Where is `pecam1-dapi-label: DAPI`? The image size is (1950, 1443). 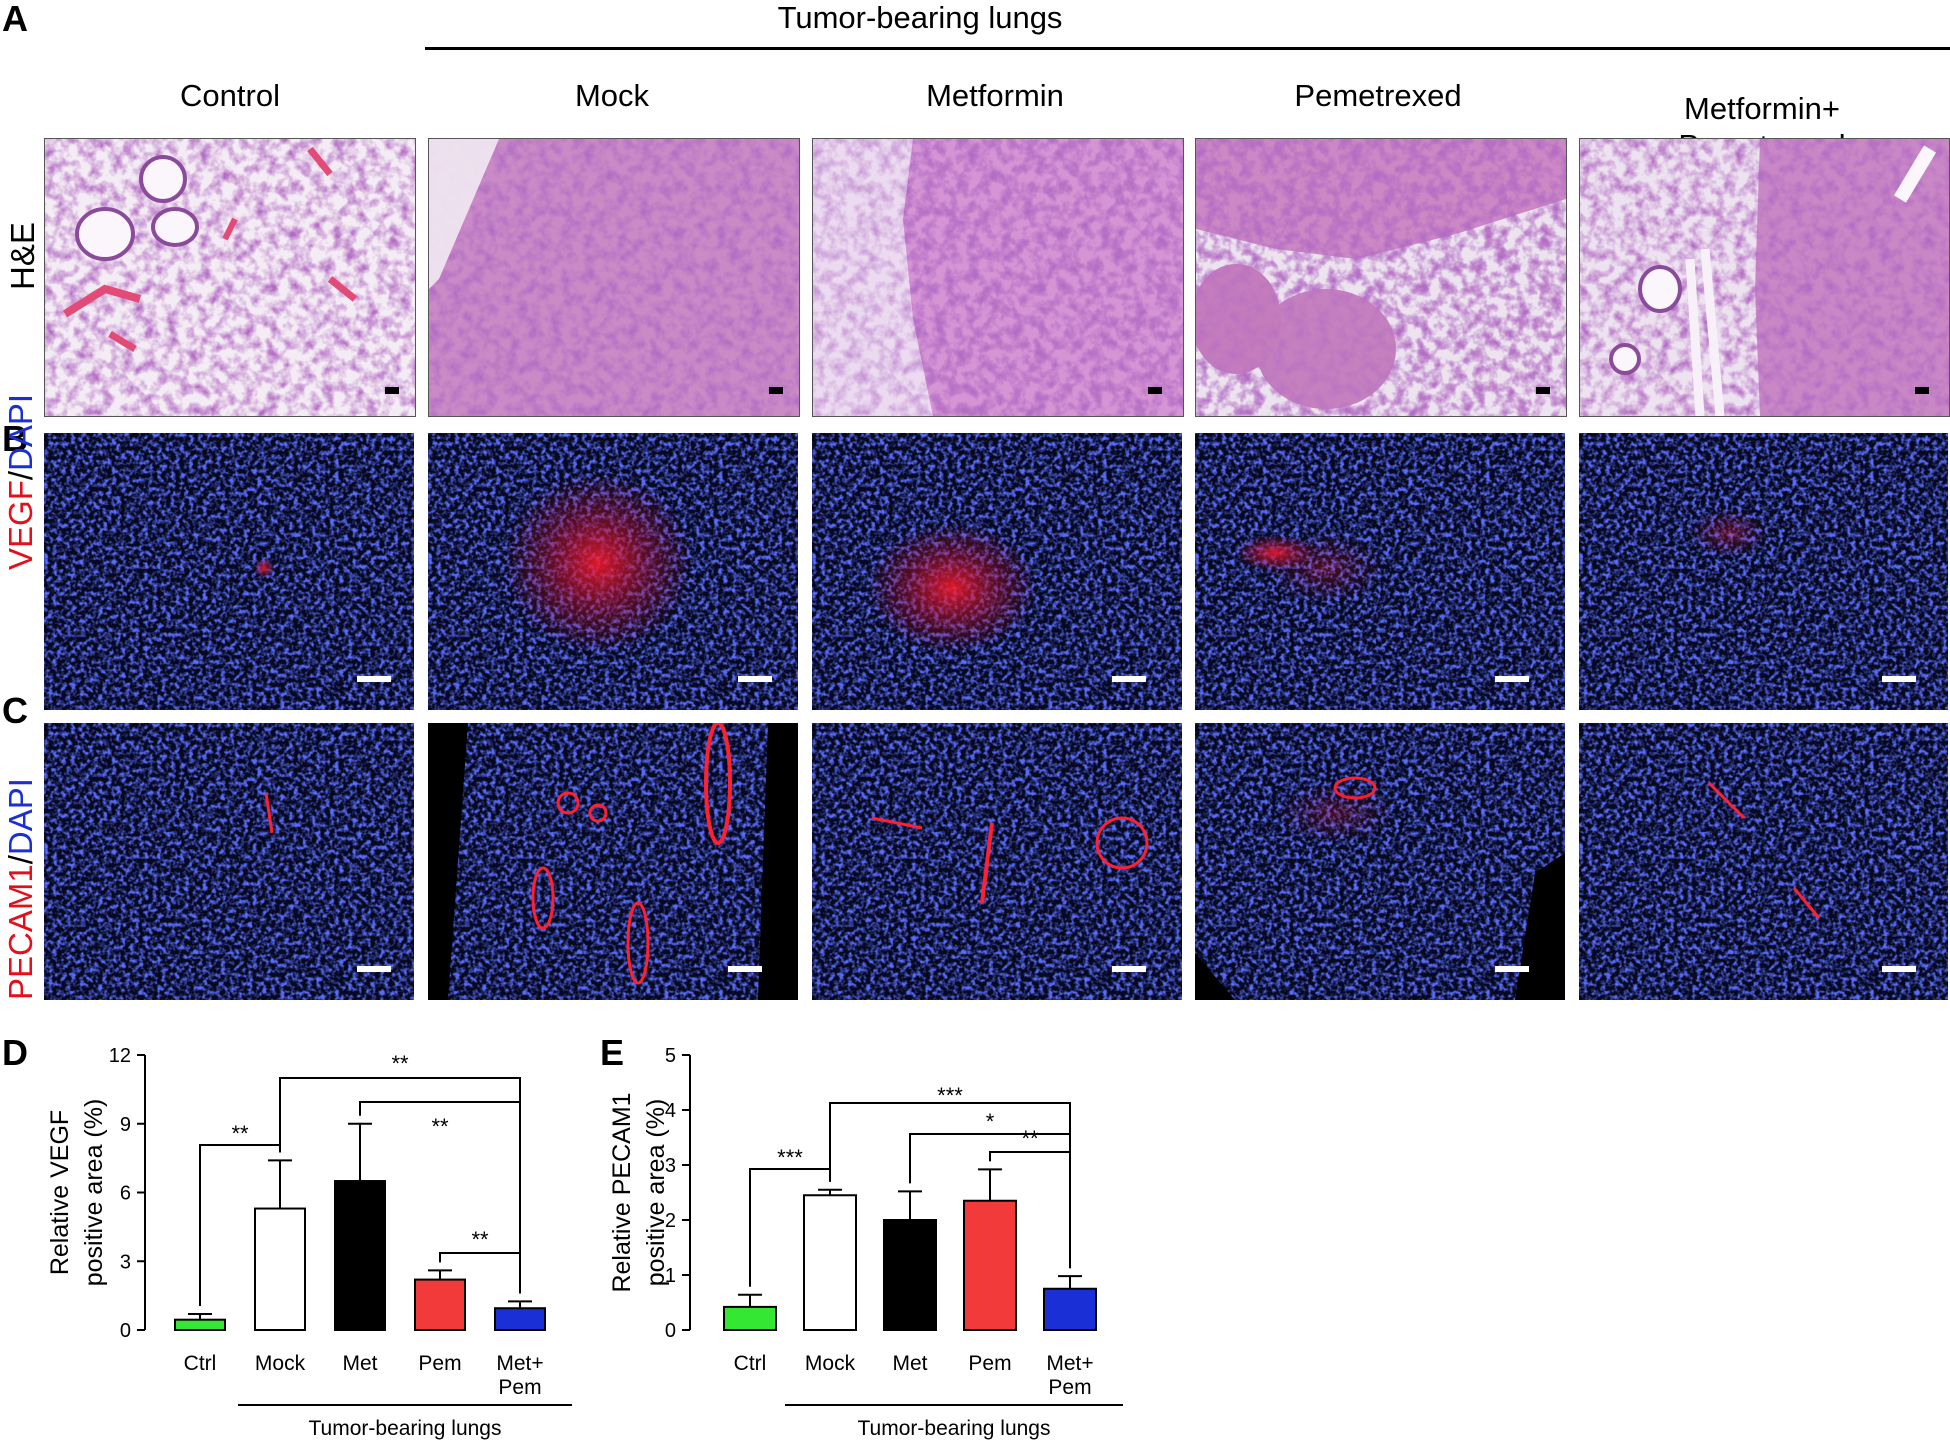 pecam1-dapi-label: DAPI is located at coordinates (20, 817).